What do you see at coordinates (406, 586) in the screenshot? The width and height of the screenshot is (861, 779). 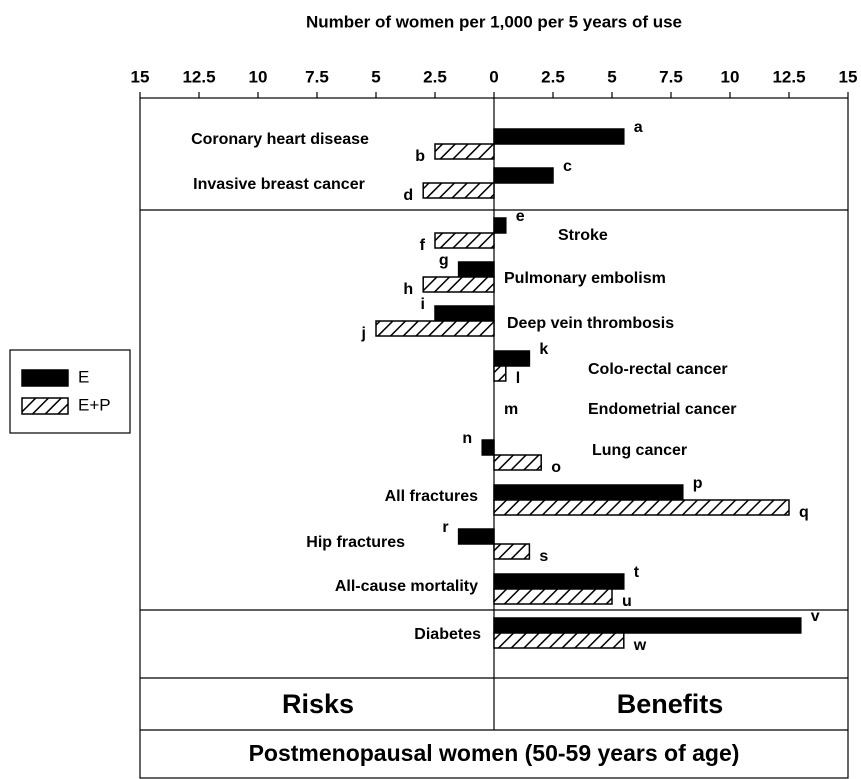 I see `category-label: All-cause mortality` at bounding box center [406, 586].